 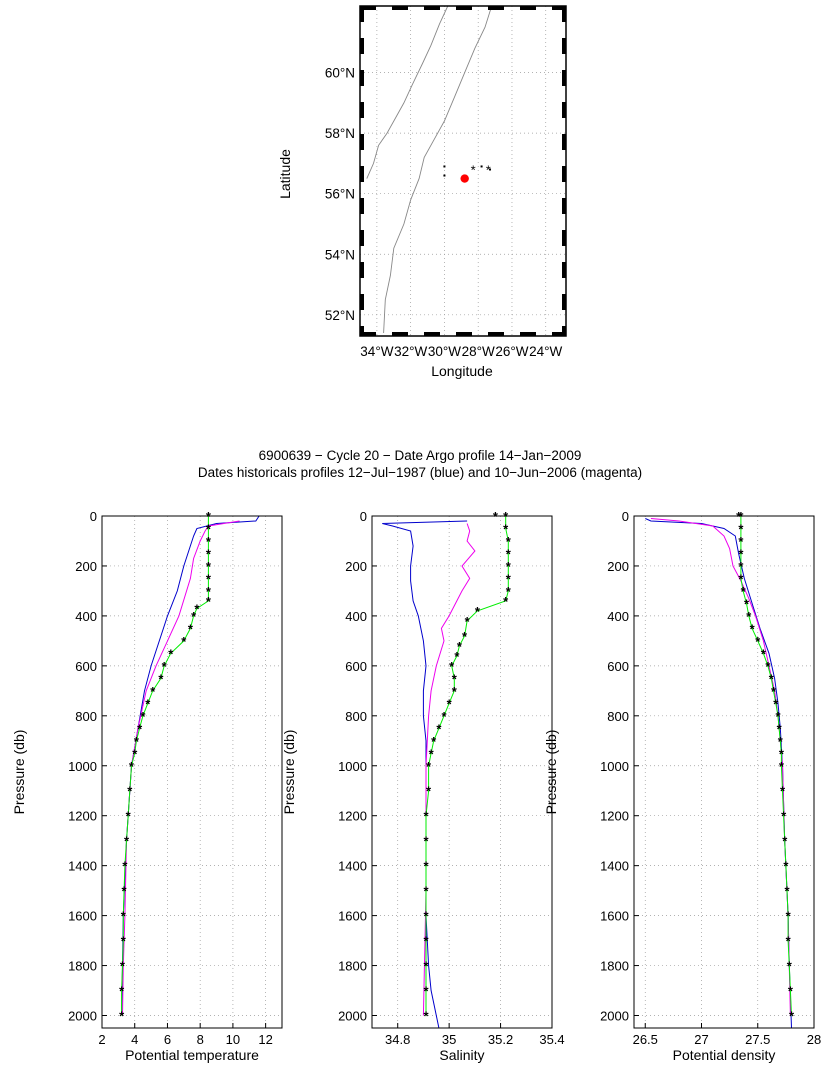 What do you see at coordinates (500, 1039) in the screenshot?
I see `x-tick-label: 35.2` at bounding box center [500, 1039].